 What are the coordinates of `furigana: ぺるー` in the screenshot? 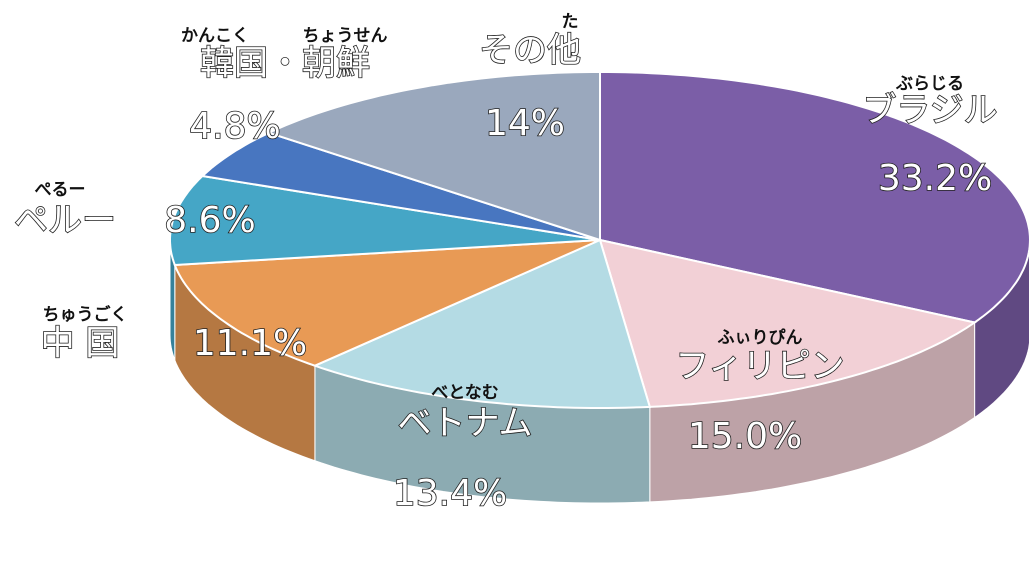 It's located at (60, 190).